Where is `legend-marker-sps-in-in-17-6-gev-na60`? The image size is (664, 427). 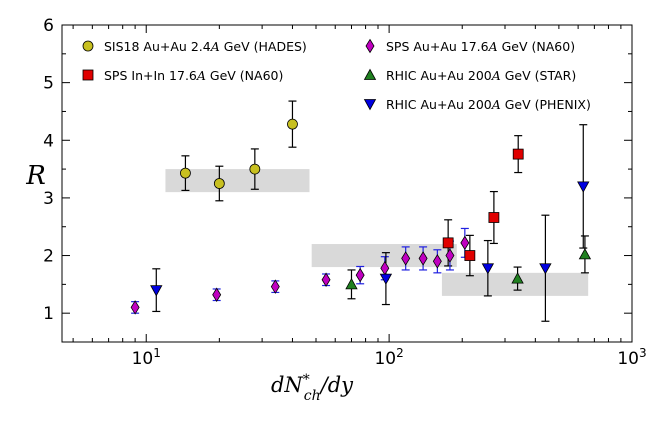 legend-marker-sps-in-in-17-6-gev-na60 is located at coordinates (88, 75).